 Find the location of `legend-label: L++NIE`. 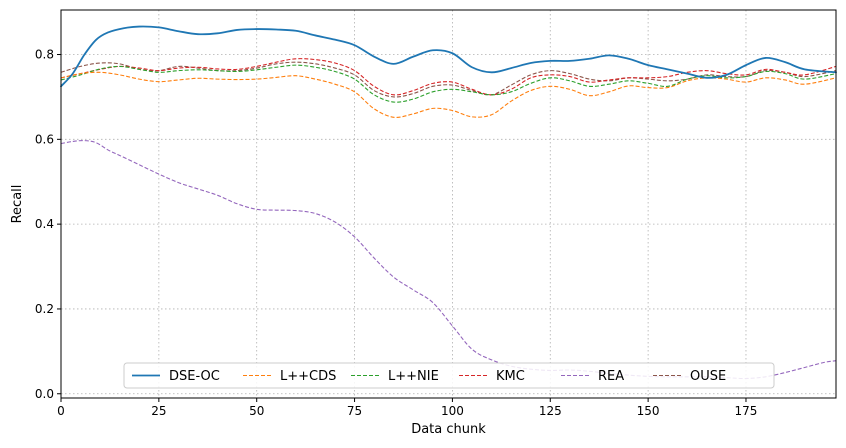

legend-label: L++NIE is located at coordinates (413, 376).